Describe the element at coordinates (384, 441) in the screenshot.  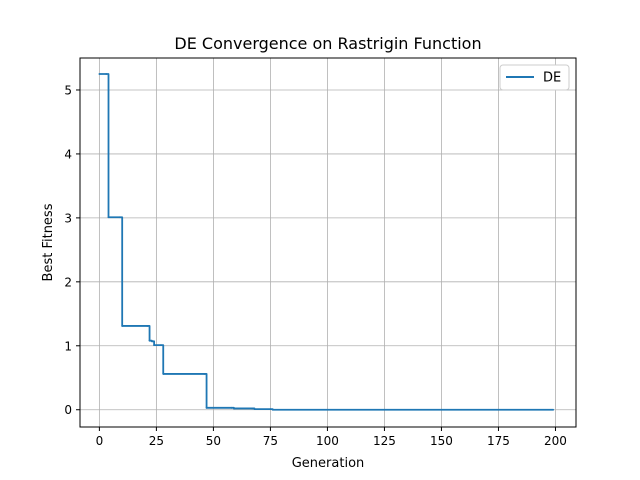
I see `x-tick-label: 125` at that location.